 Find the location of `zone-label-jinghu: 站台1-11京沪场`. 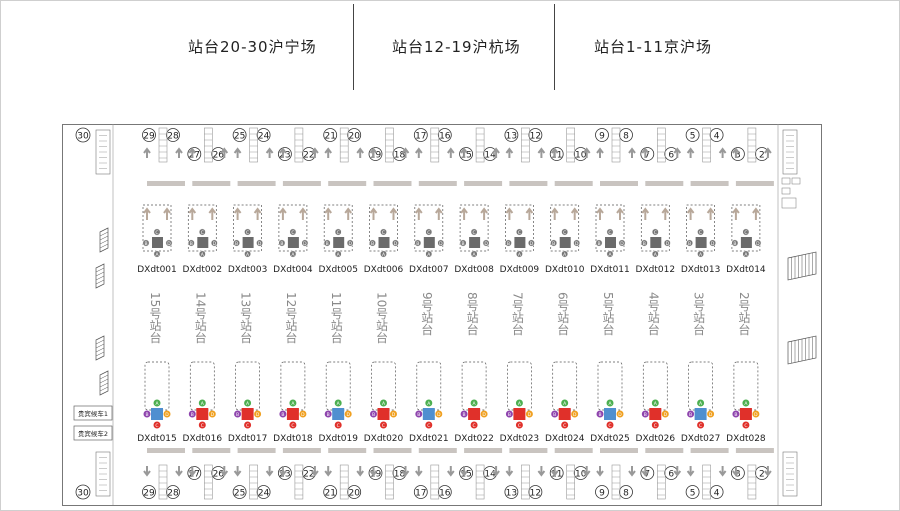

zone-label-jinghu: 站台1-11京沪场 is located at coordinates (653, 47).